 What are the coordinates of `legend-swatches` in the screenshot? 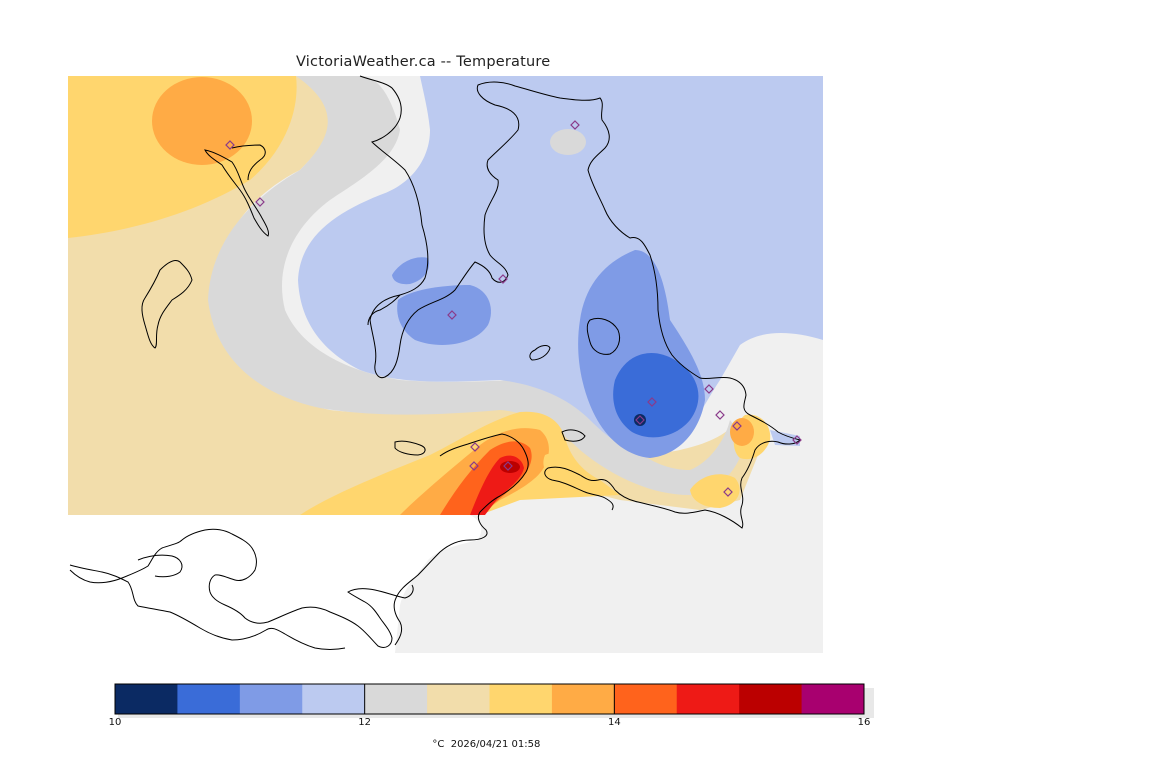 It's located at (490, 699).